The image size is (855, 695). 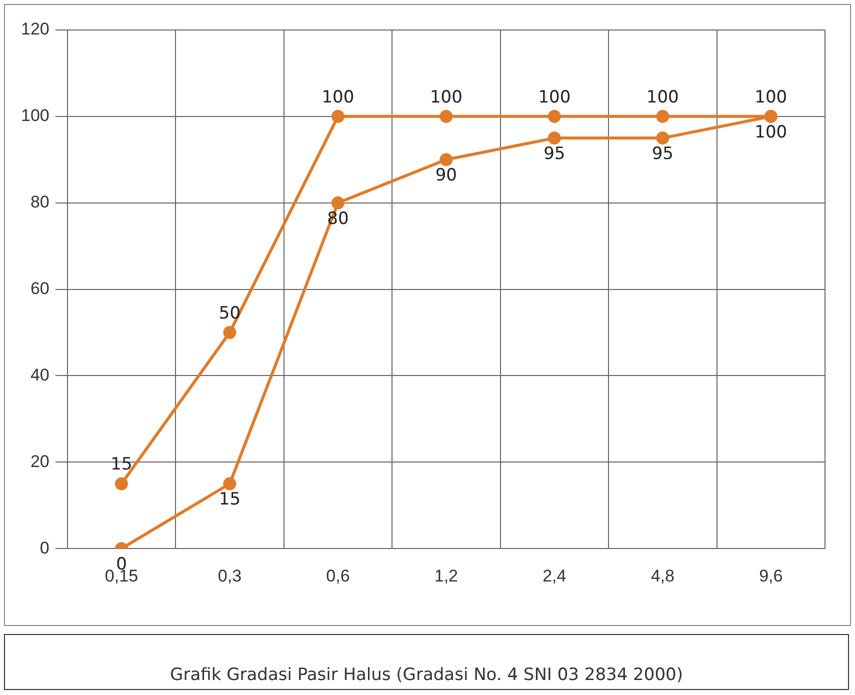 What do you see at coordinates (40, 461) in the screenshot?
I see `y-tick-label: 20` at bounding box center [40, 461].